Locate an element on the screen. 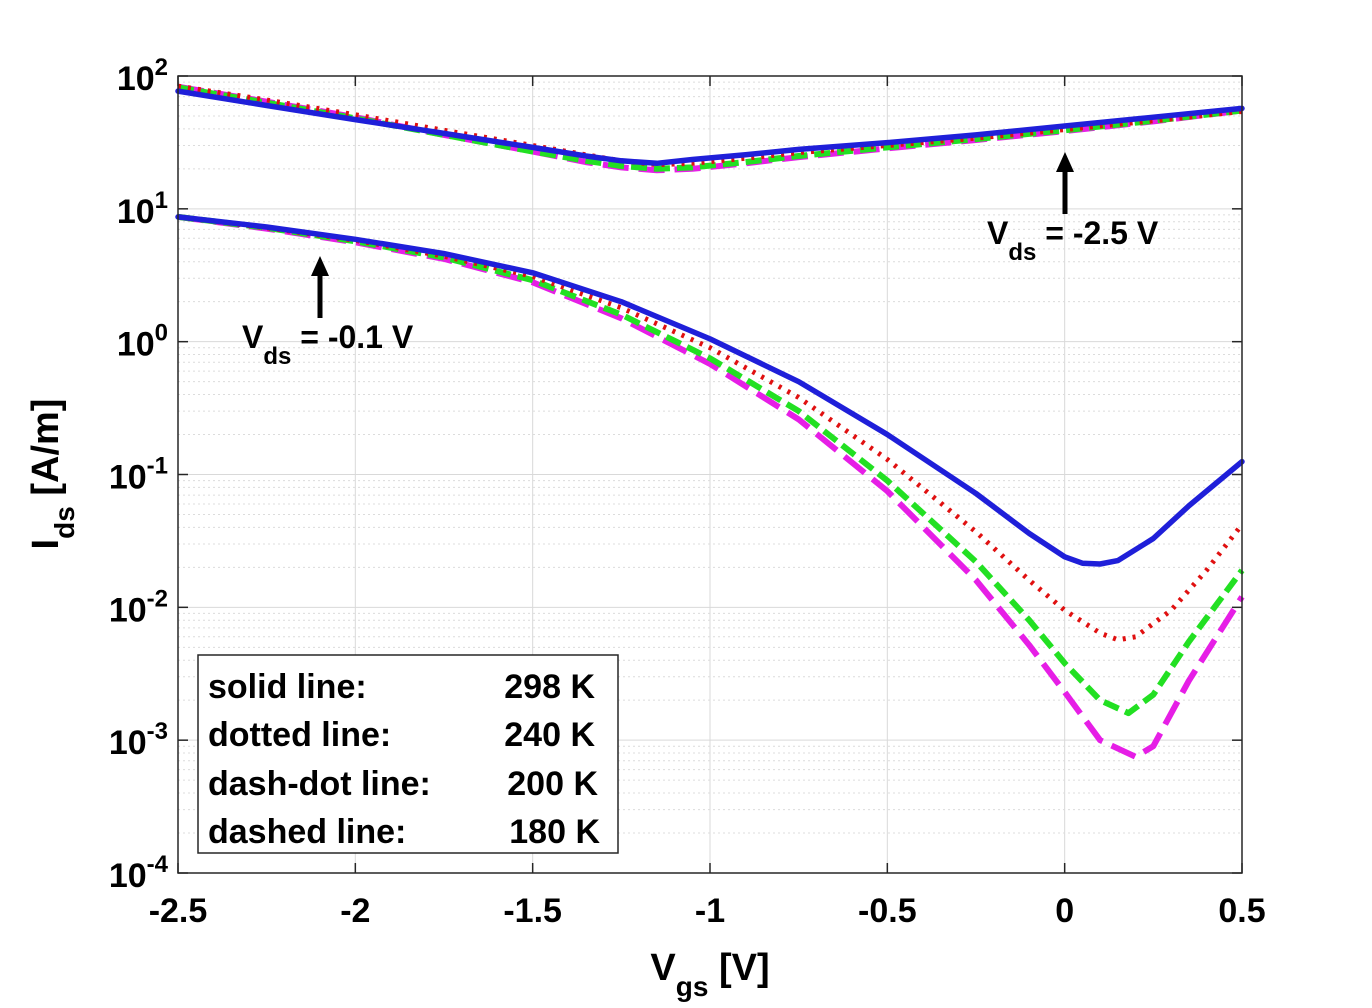 The image size is (1372, 1008). x-tick-label: -0.5 is located at coordinates (887, 911).